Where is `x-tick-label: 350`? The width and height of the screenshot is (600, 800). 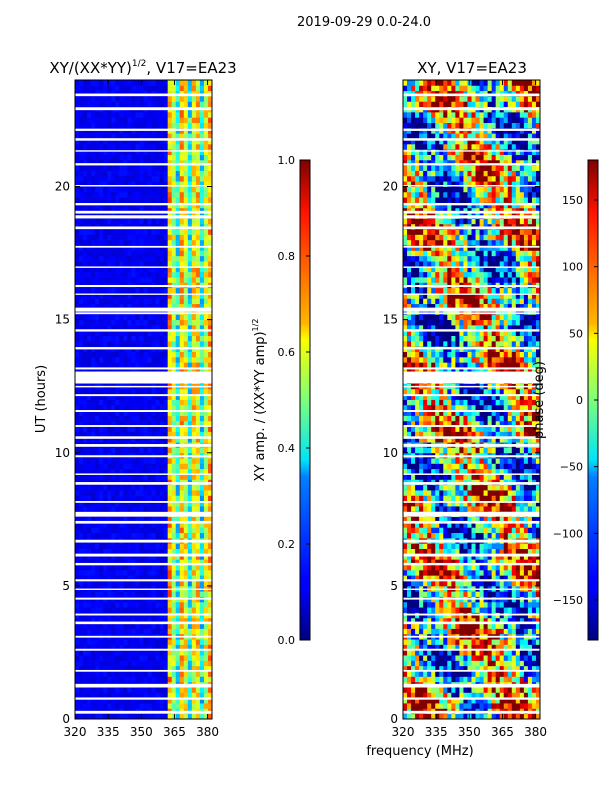 x-tick-label: 350 is located at coordinates (141, 732).